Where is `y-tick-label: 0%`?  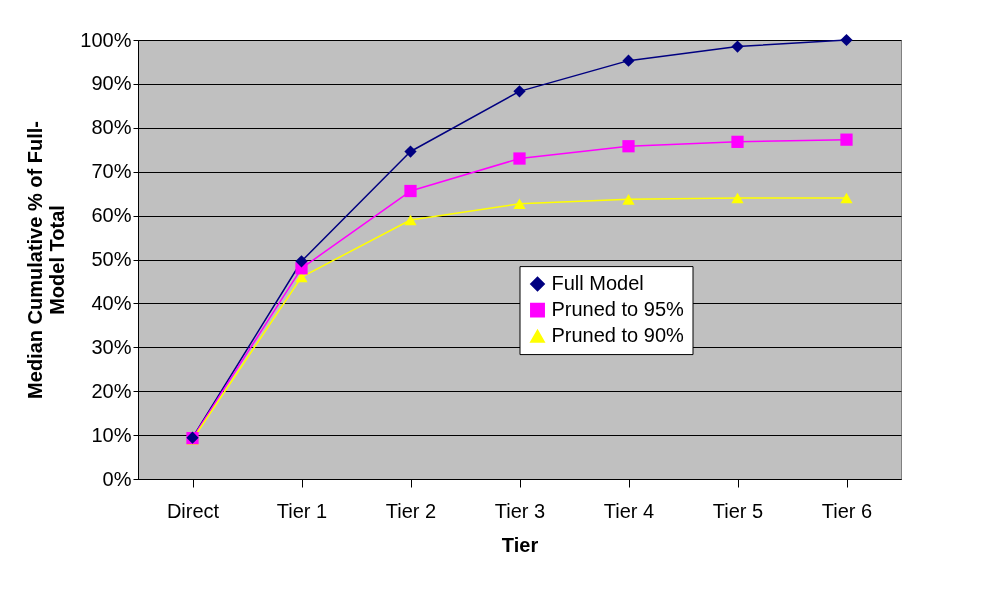 y-tick-label: 0% is located at coordinates (117, 478).